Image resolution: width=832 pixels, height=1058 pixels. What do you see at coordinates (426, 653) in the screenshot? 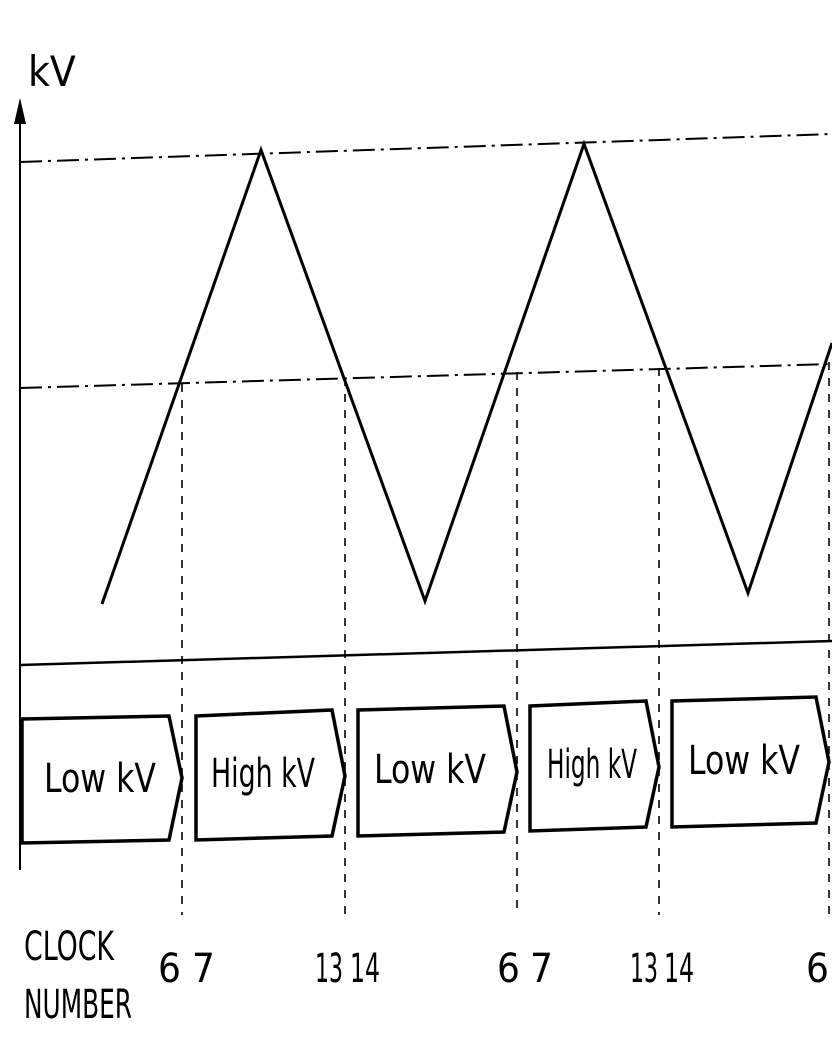
I see `baseline-line` at bounding box center [426, 653].